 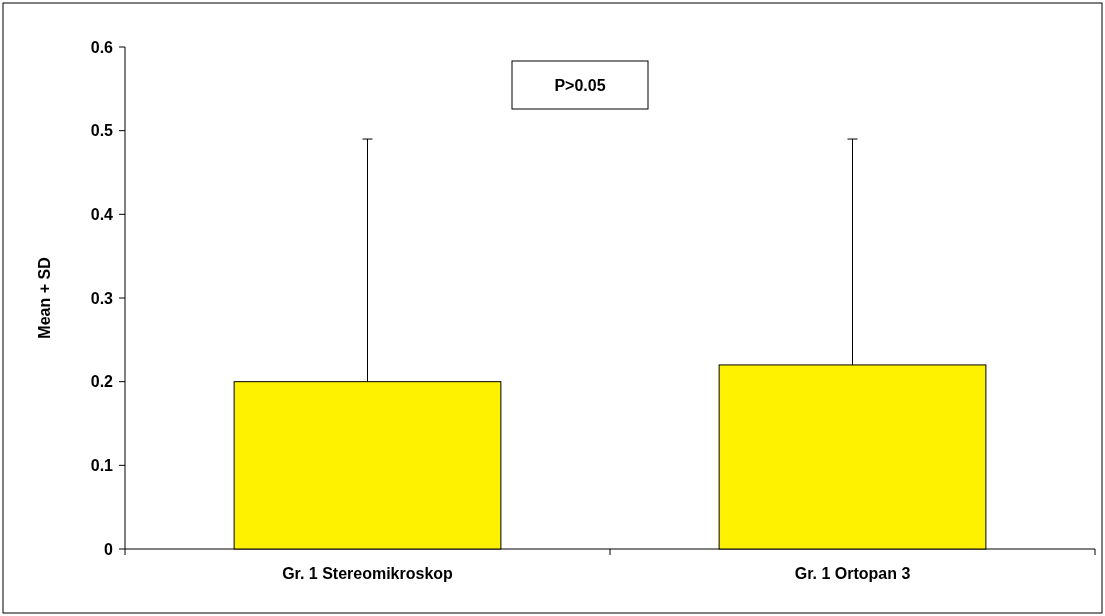 I want to click on y-tick-label: 0.1, so click(x=102, y=465).